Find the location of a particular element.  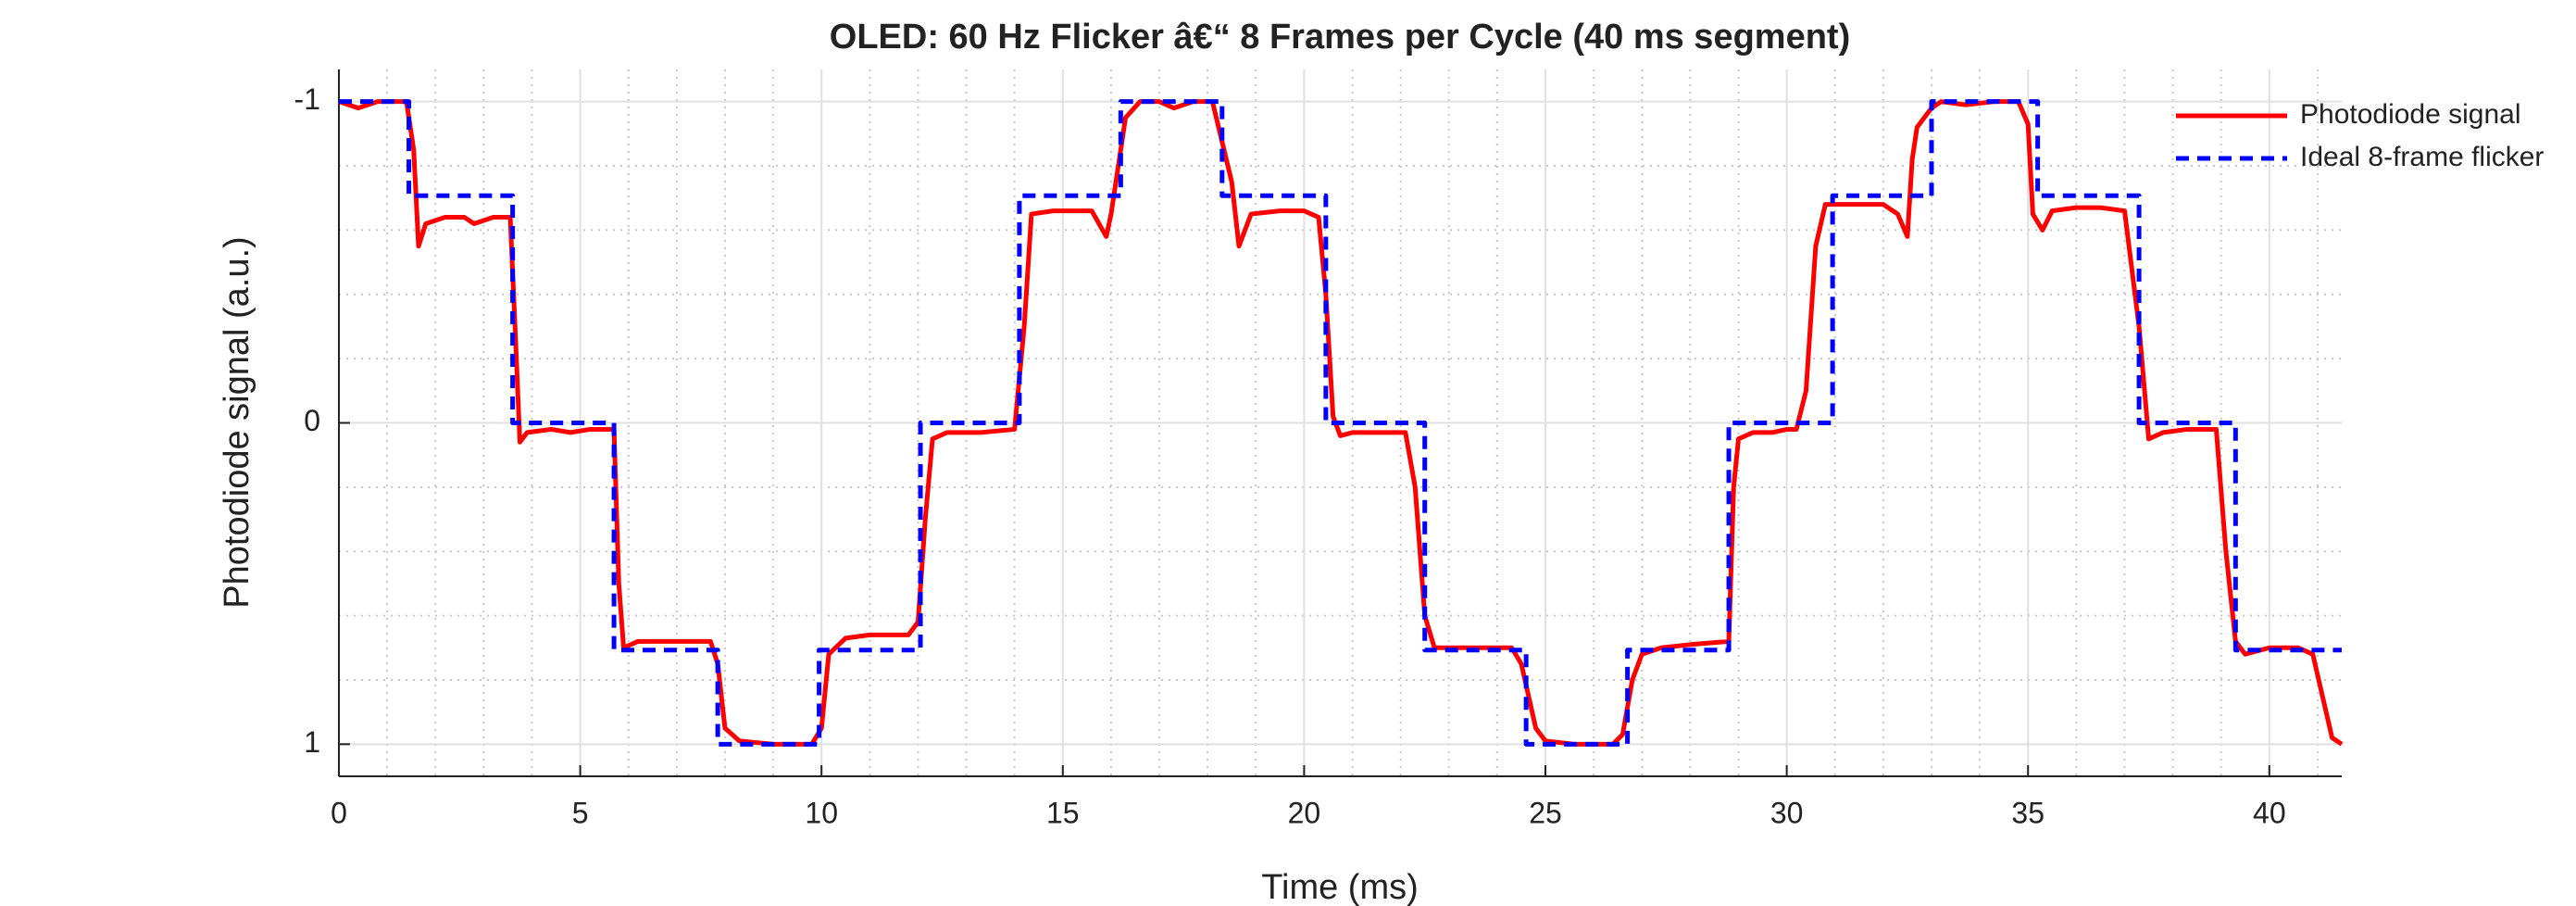

legend-label: Photodiode signal is located at coordinates (2410, 114).